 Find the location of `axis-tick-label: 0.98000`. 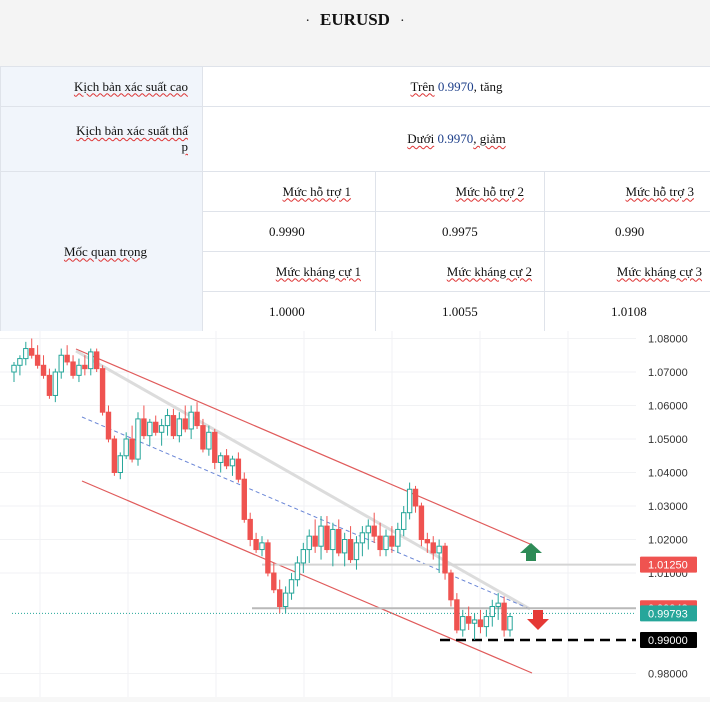

axis-tick-label: 0.98000 is located at coordinates (668, 675).